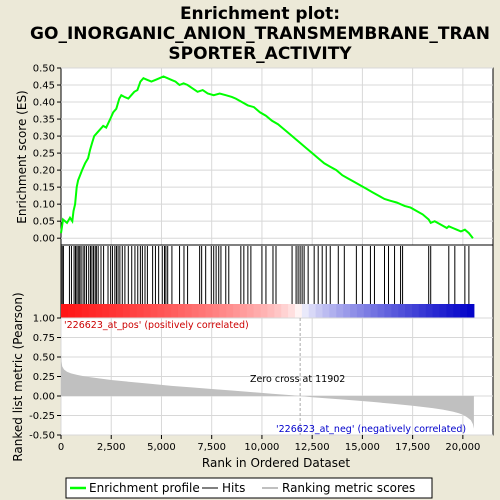  I want to click on negative-annotation: '226623_at_neg' (negatively correlated), so click(371, 429).